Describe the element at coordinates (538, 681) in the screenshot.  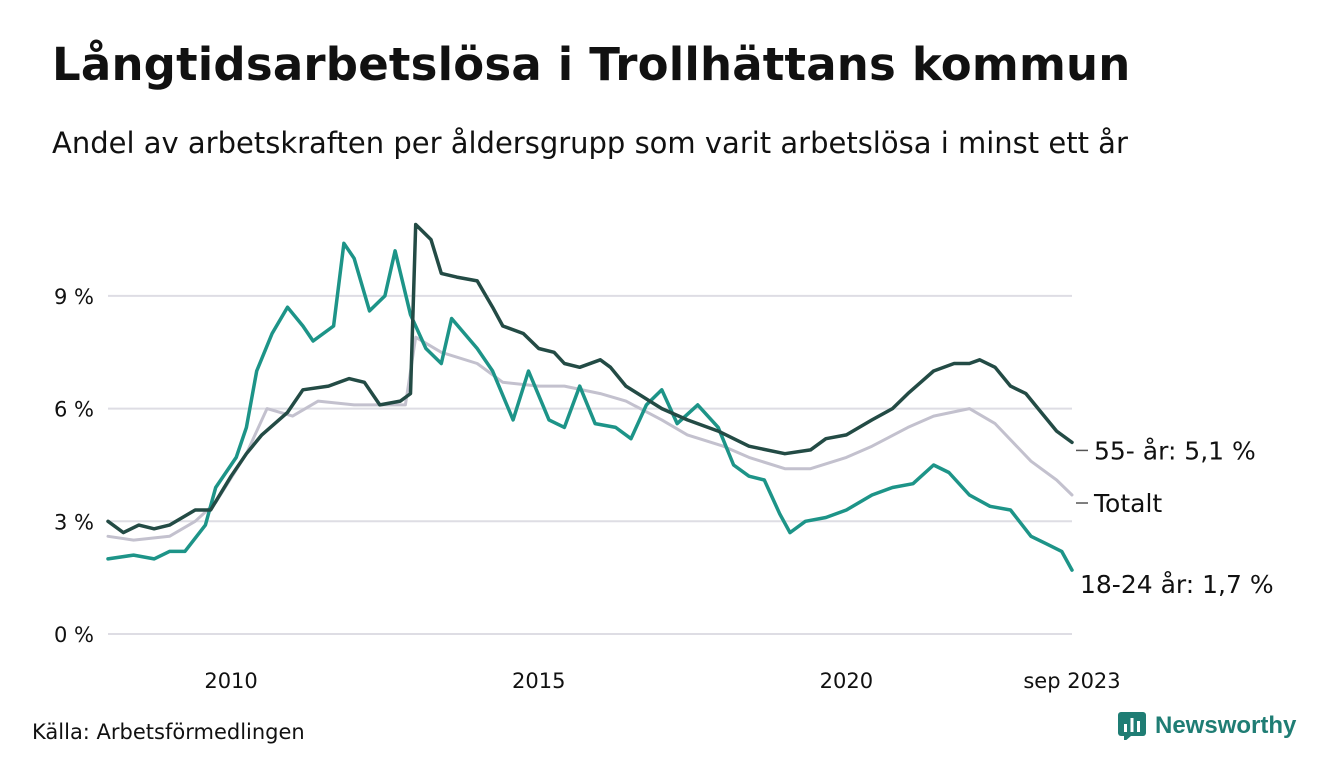
I see `x-tick-label: 2015` at that location.